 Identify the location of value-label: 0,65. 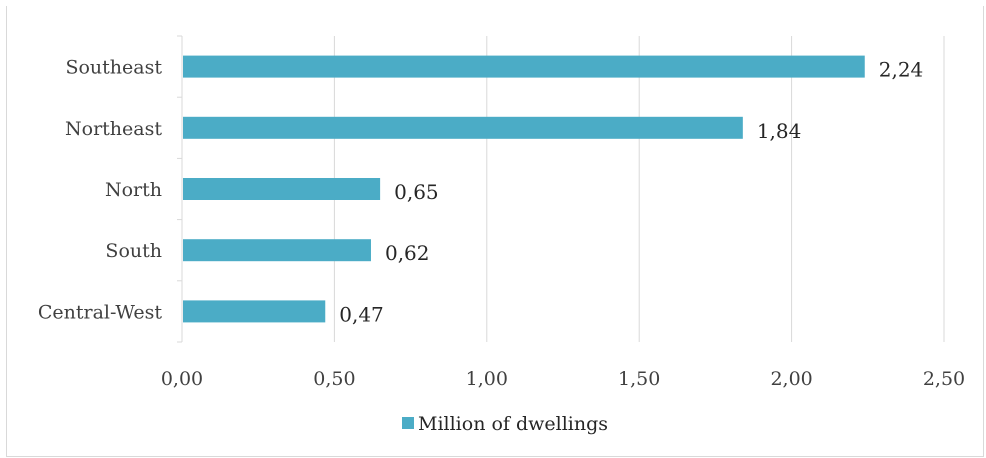
(416, 192).